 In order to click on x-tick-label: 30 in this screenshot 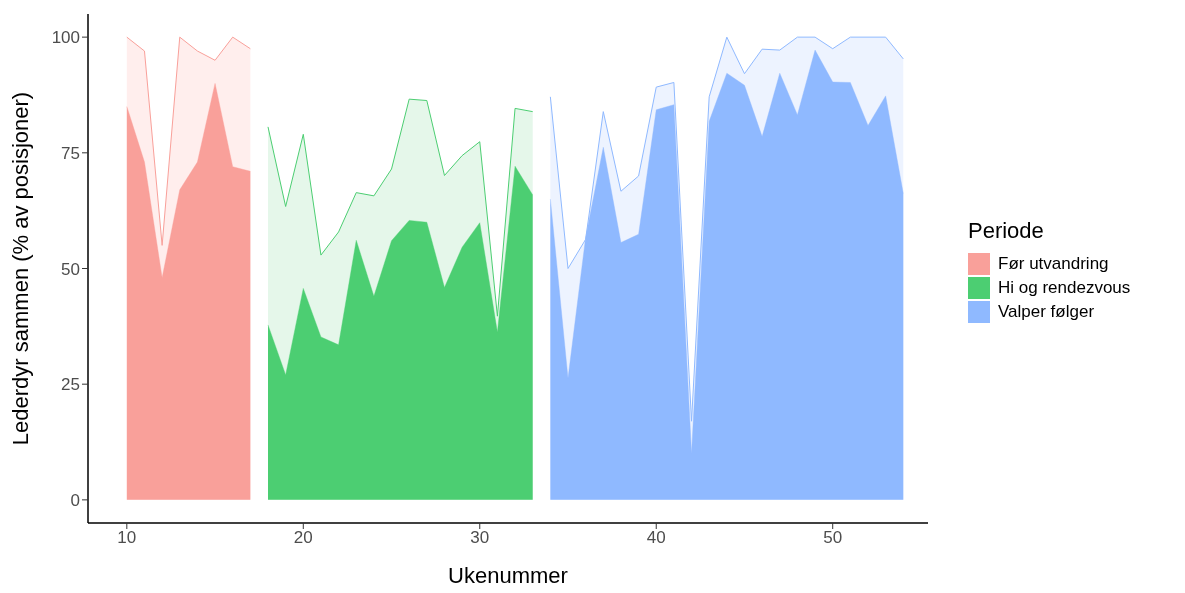, I will do `click(480, 538)`.